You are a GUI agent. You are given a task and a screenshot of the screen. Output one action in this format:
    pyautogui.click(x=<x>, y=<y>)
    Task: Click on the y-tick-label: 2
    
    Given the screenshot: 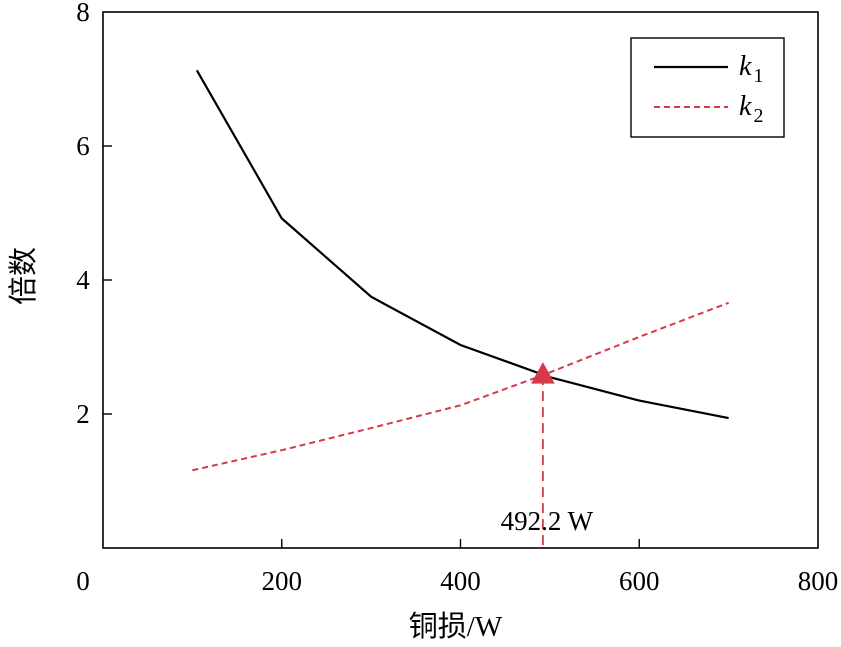 What is the action you would take?
    pyautogui.click(x=83, y=414)
    